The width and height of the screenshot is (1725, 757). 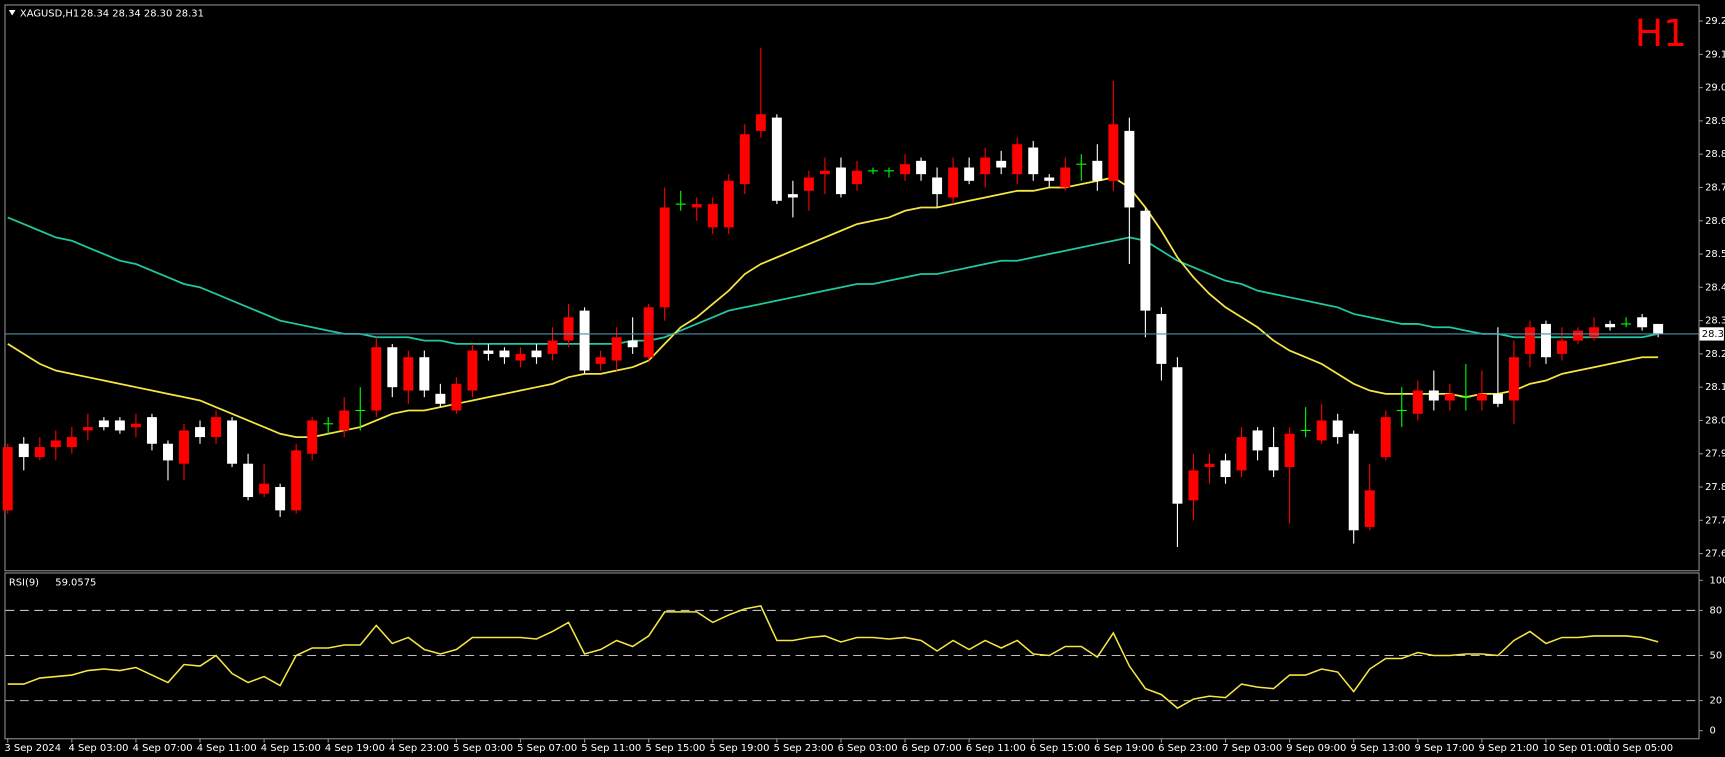 What do you see at coordinates (1715, 454) in the screenshot?
I see `y-tick-label: 27.95` at bounding box center [1715, 454].